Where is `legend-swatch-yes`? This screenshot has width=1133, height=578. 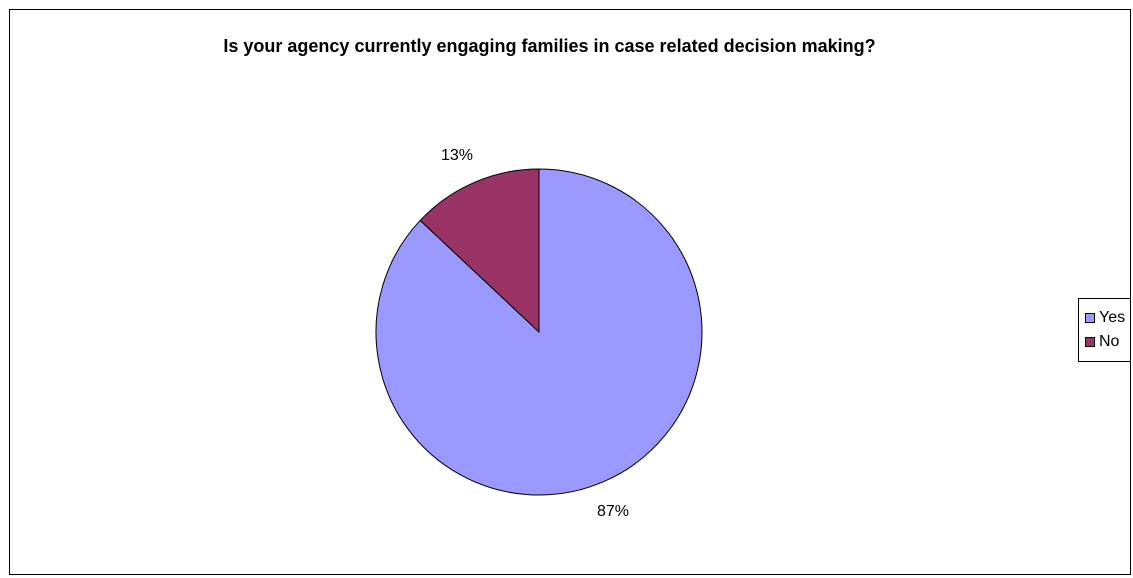 legend-swatch-yes is located at coordinates (1090, 318).